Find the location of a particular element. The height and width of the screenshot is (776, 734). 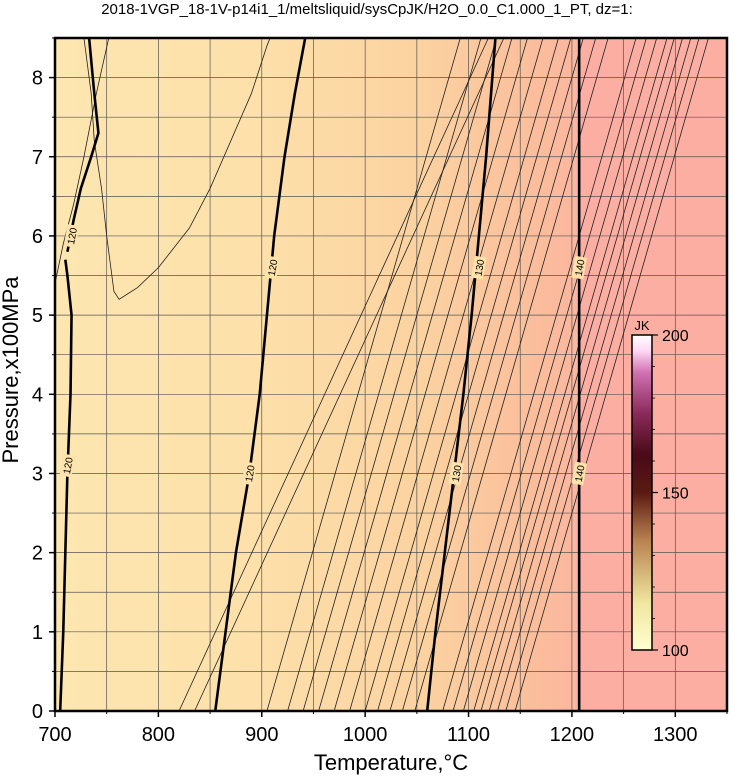

minor-contour-loop is located at coordinates (177, 169).